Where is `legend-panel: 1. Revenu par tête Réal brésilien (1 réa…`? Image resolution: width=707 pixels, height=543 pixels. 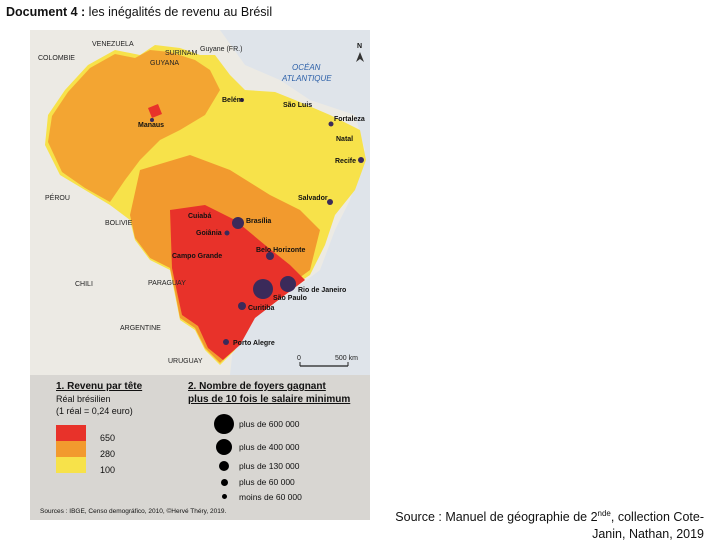 legend-panel: 1. Revenu par tête Réal brésilien (1 réa… is located at coordinates (200, 447).